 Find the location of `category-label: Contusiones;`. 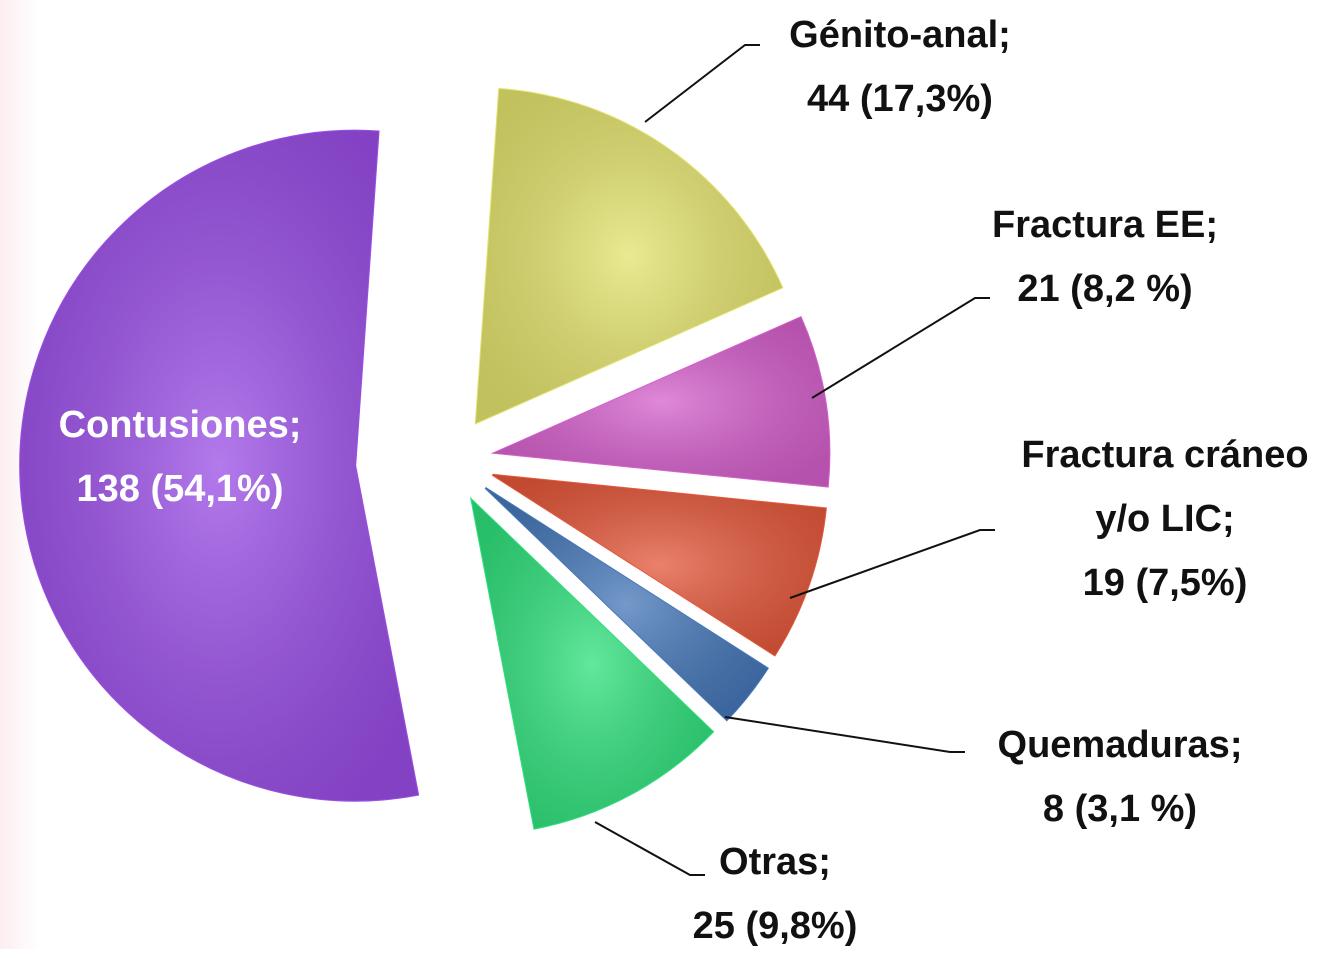

category-label: Contusiones; is located at coordinates (180, 425).